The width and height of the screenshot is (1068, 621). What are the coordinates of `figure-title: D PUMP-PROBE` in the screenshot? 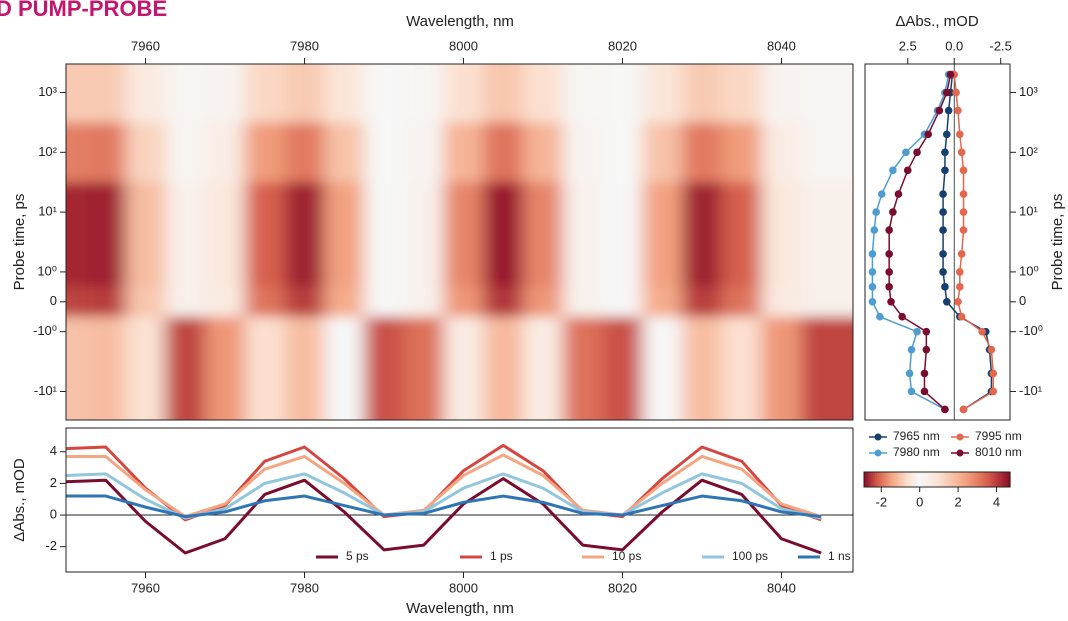 It's located at (83, 10).